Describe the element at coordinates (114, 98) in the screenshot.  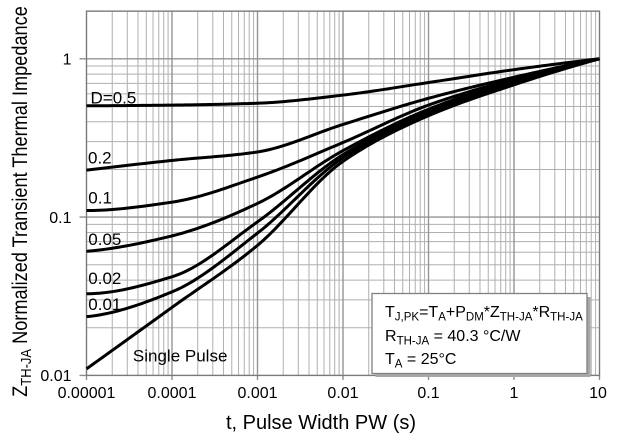
I see `svg-text: D=0.5` at that location.